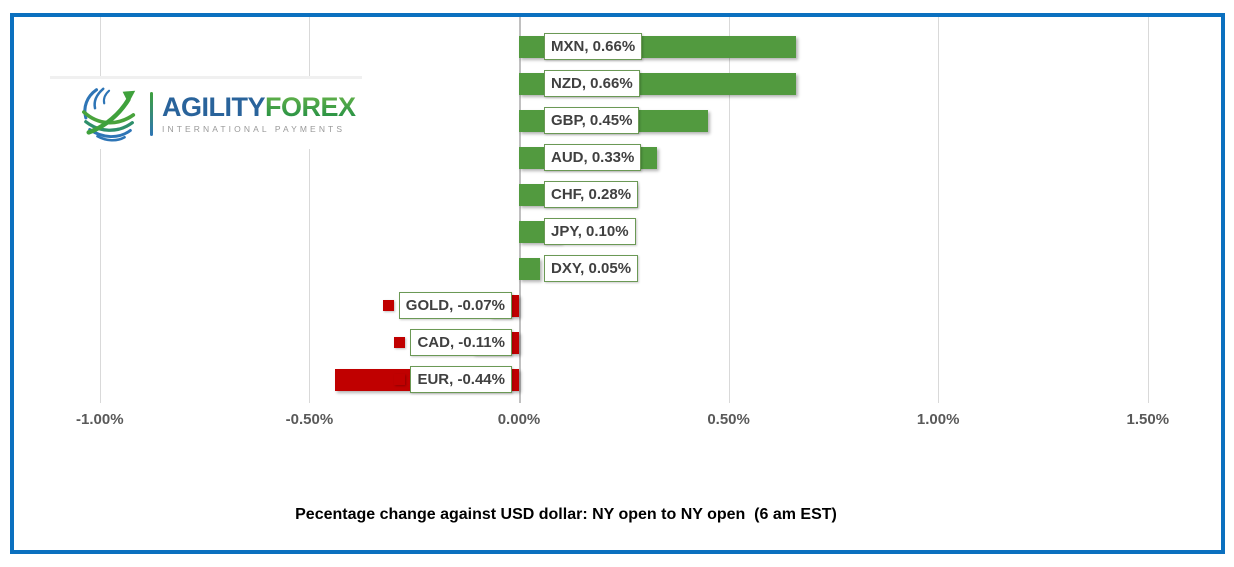 The image size is (1234, 567). I want to click on zero-axis-line, so click(520, 210).